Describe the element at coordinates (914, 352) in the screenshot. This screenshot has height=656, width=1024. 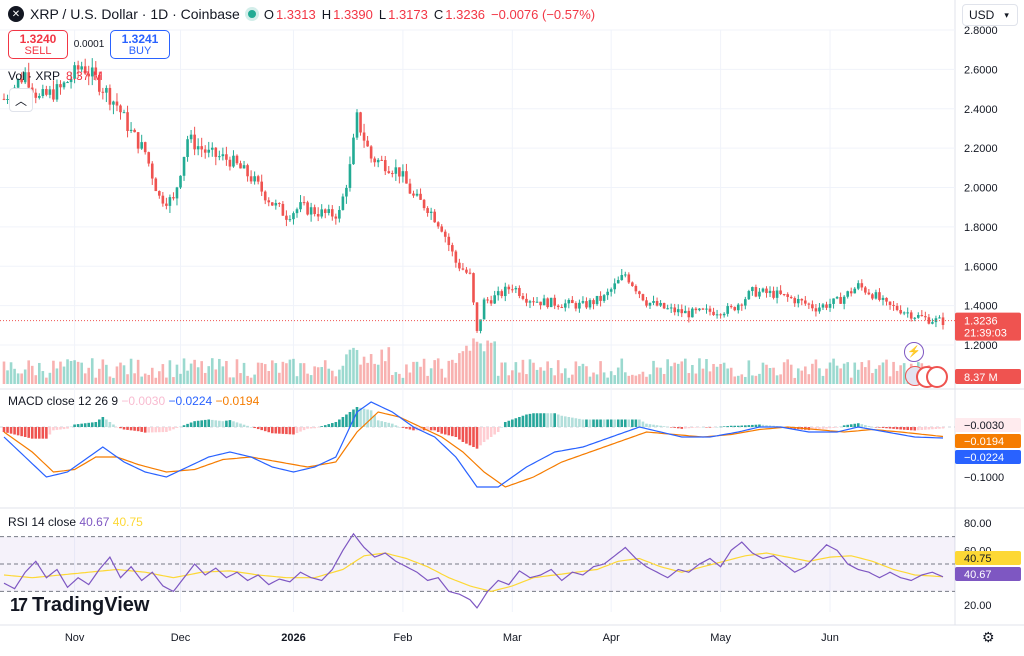
I see `lightning-event-icon: ⚡` at that location.